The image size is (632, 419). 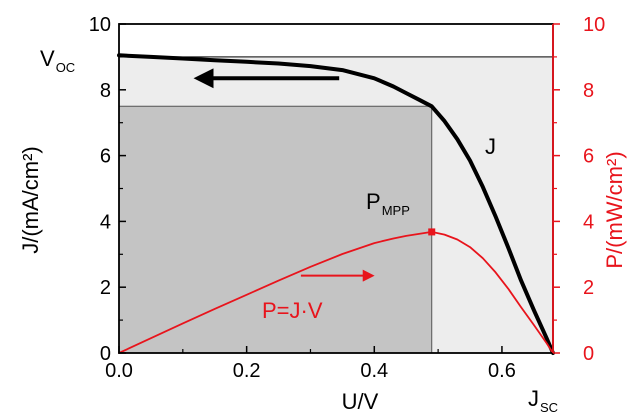 What do you see at coordinates (432, 232) in the screenshot?
I see `mpp-marker` at bounding box center [432, 232].